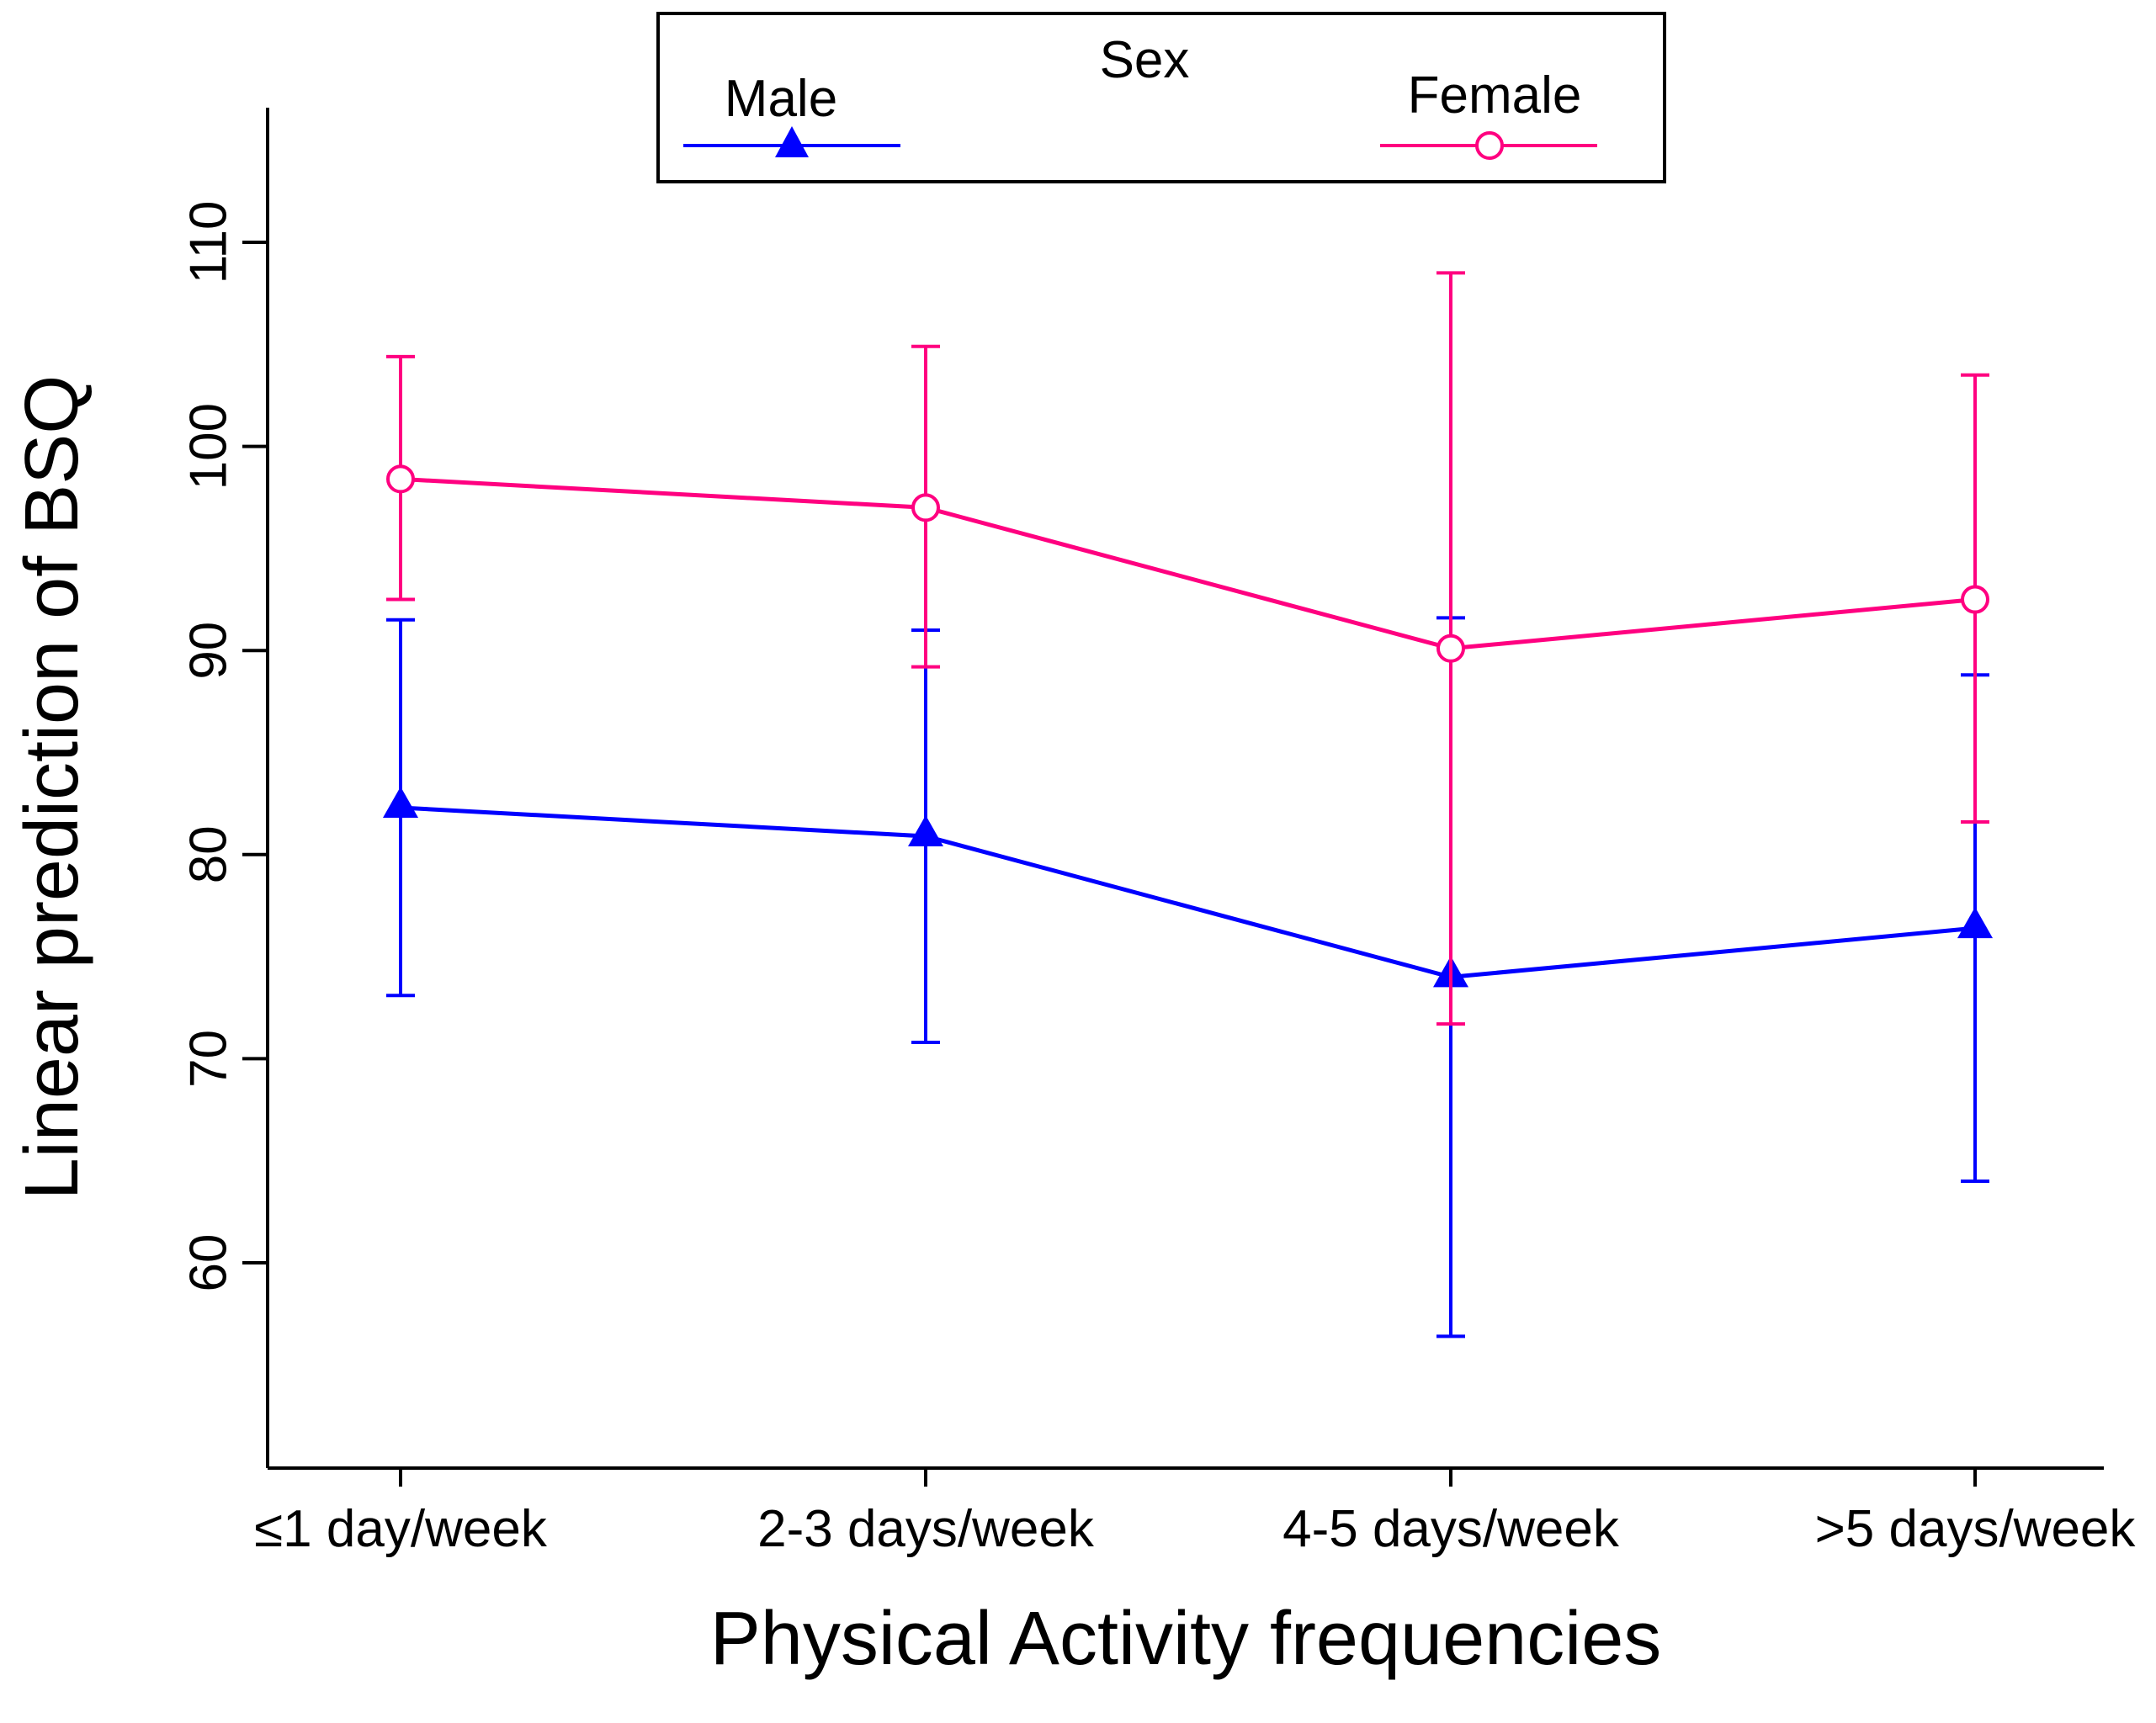 This screenshot has width=2156, height=1723. What do you see at coordinates (401, 1529) in the screenshot?
I see `x-tick-label: ≤1 day/week` at bounding box center [401, 1529].